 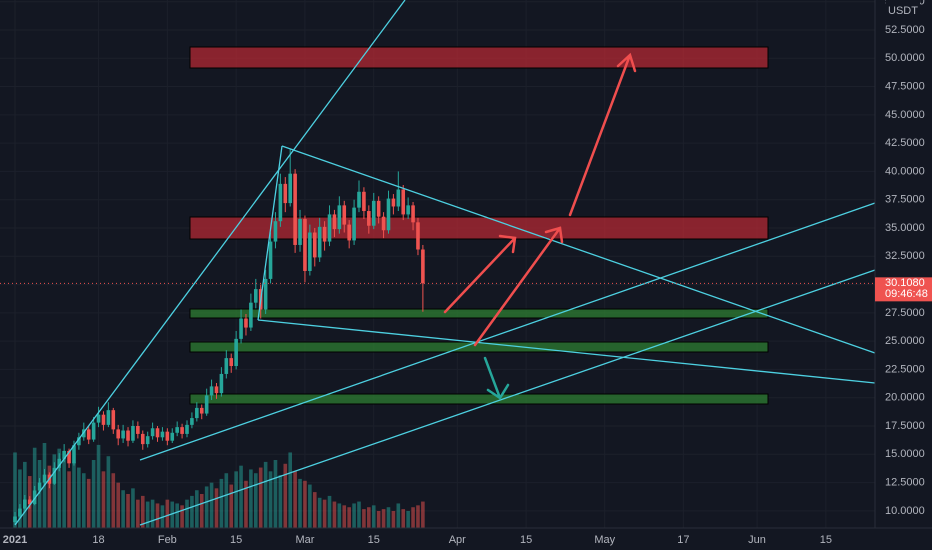 What do you see at coordinates (905, 58) in the screenshot?
I see `y-tick-label: 50.0000` at bounding box center [905, 58].